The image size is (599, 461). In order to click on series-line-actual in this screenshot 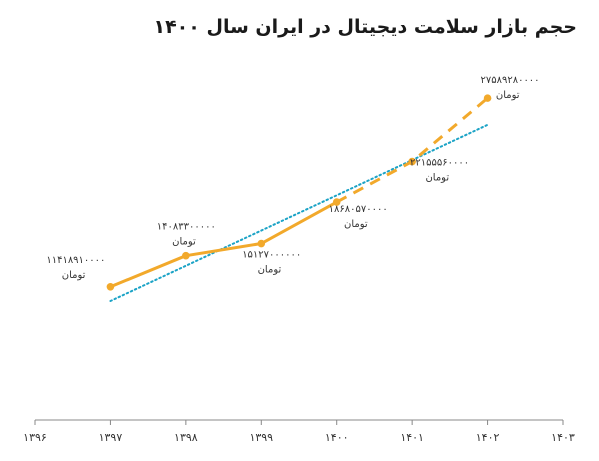, I will do `click(223, 244)`.